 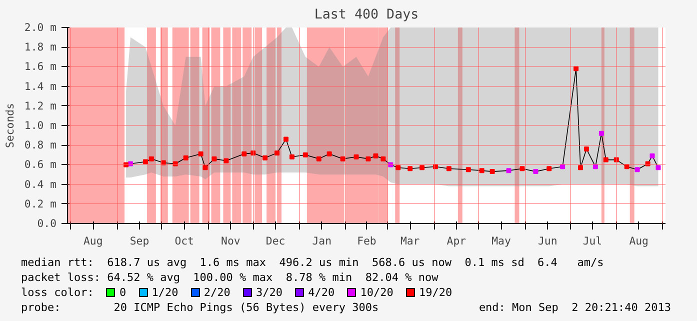 What do you see at coordinates (40, 203) in the screenshot?
I see `y-tick-label: 0.2 m` at bounding box center [40, 203].